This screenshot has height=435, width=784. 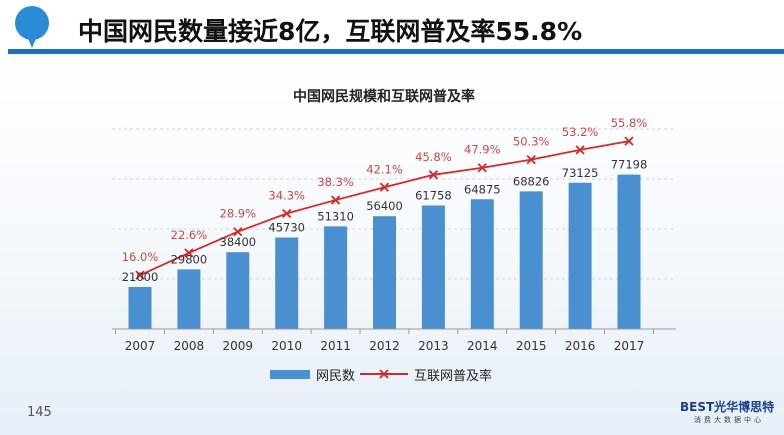 I want to click on rate-value-label: 34.3%, so click(x=286, y=196).